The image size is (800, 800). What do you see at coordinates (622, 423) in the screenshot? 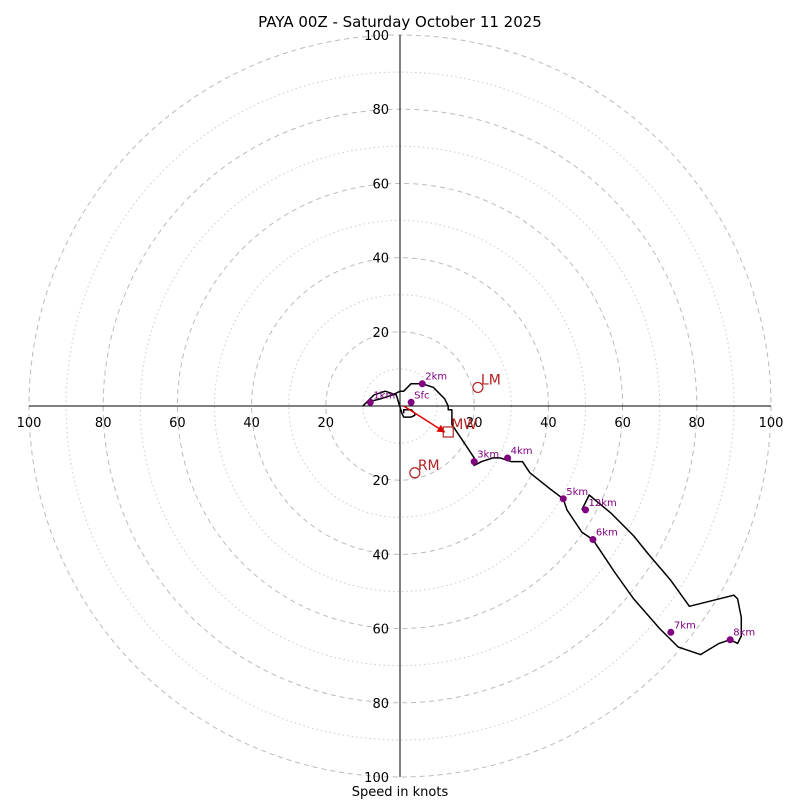
I see `tick-label-right-60: 60` at bounding box center [622, 423].